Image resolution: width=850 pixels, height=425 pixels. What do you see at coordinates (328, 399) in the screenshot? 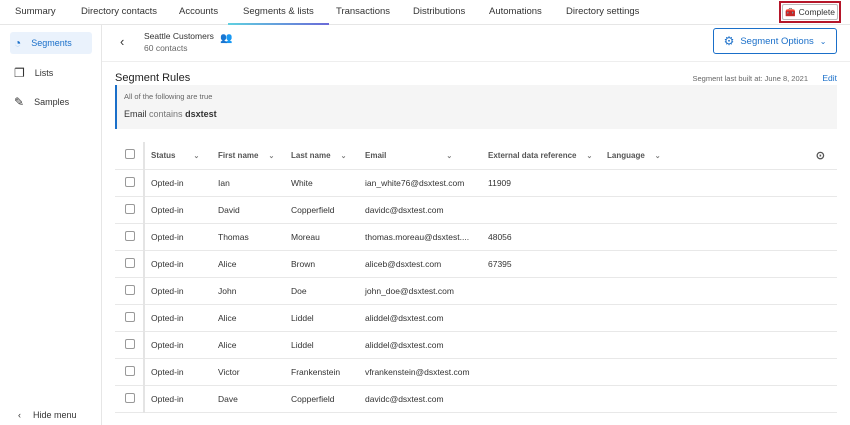
I see `cell-last-name: Copperfield` at bounding box center [328, 399].